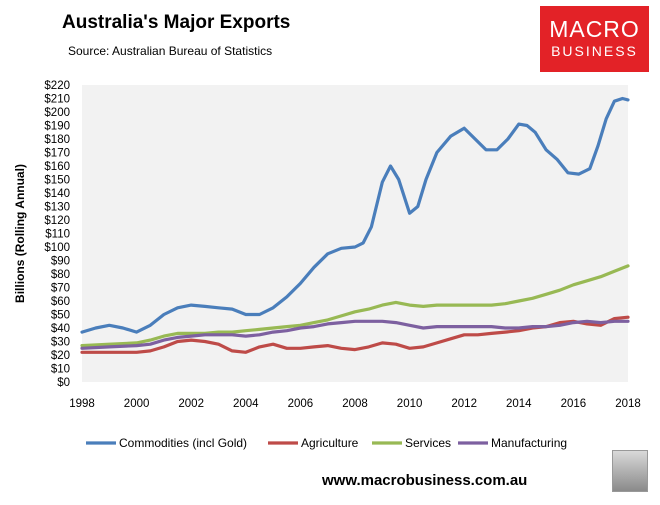 The image size is (660, 505). Describe the element at coordinates (57, 86) in the screenshot. I see `y-tick-label: $220` at that location.